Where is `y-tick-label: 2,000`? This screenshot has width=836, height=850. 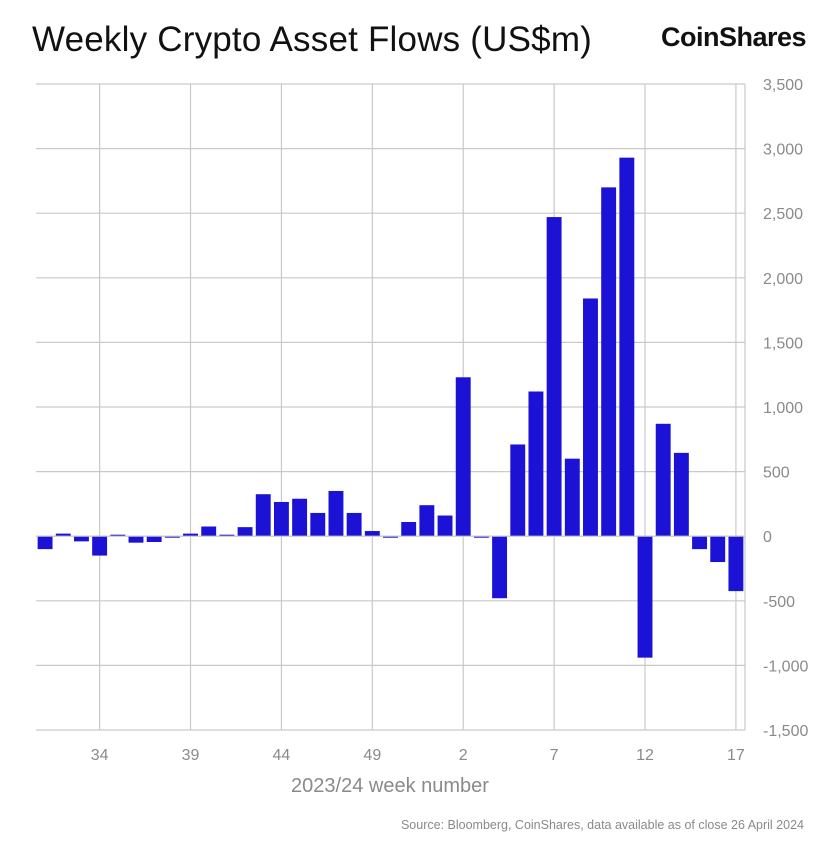
y-tick-label: 2,000 is located at coordinates (783, 279).